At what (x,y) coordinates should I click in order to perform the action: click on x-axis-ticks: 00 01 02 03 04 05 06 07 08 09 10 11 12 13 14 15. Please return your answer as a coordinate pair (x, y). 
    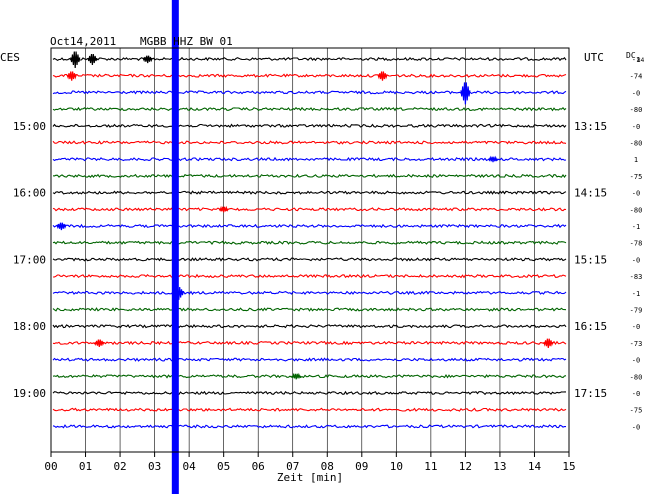
    Looking at the image, I should click on (310, 462).